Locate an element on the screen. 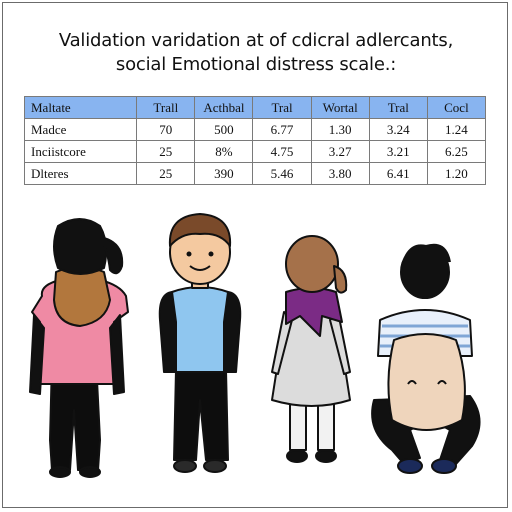  table-header-cell: Maltate is located at coordinates (80, 107).